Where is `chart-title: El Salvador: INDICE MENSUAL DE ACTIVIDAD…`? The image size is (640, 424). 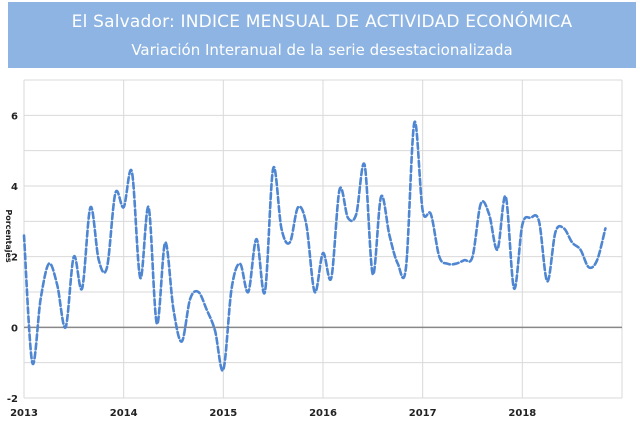
chart-title: El Salvador: INDICE MENSUAL DE ACTIVIDAD… is located at coordinates (322, 22).